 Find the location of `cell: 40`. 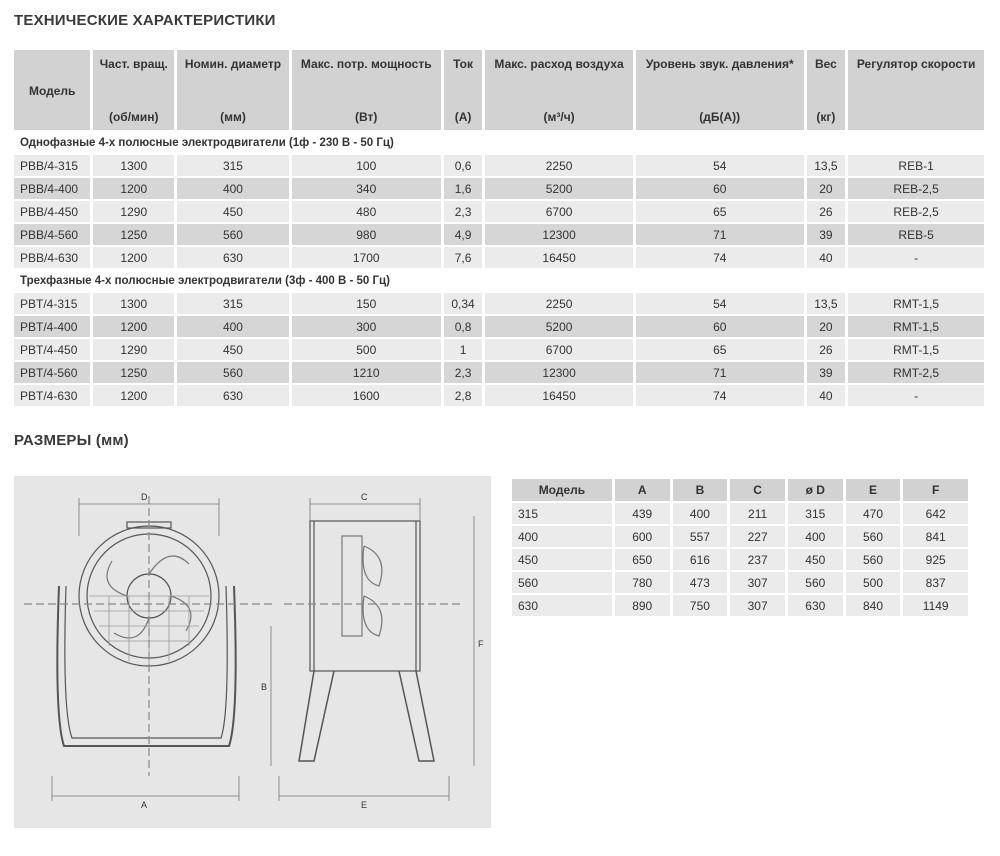

cell: 40 is located at coordinates (826, 257).